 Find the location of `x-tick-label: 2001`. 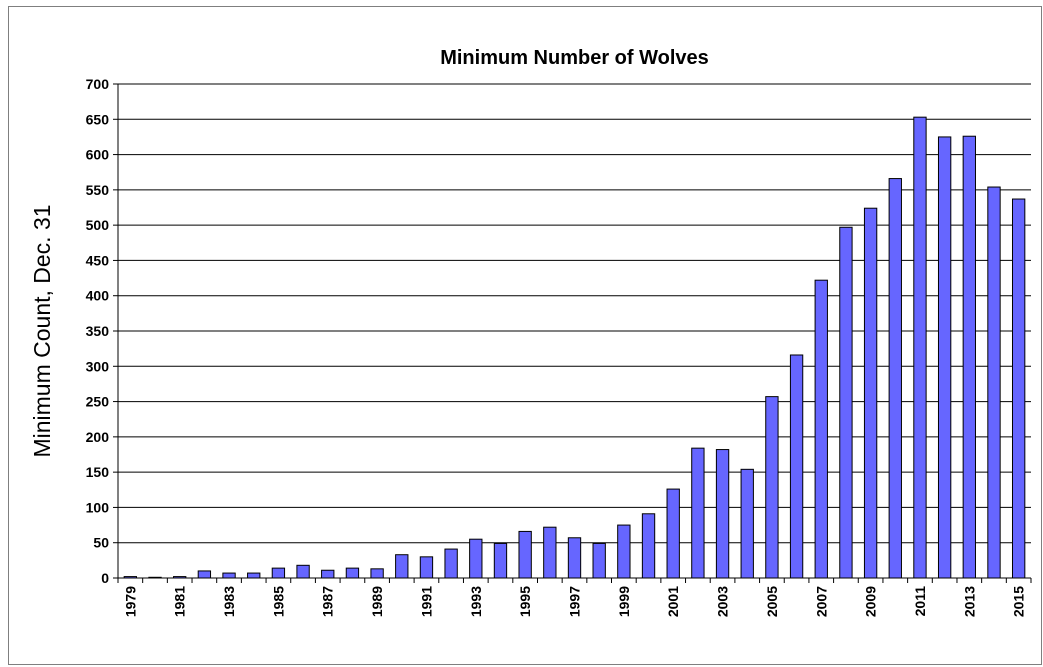

x-tick-label: 2001 is located at coordinates (673, 601).